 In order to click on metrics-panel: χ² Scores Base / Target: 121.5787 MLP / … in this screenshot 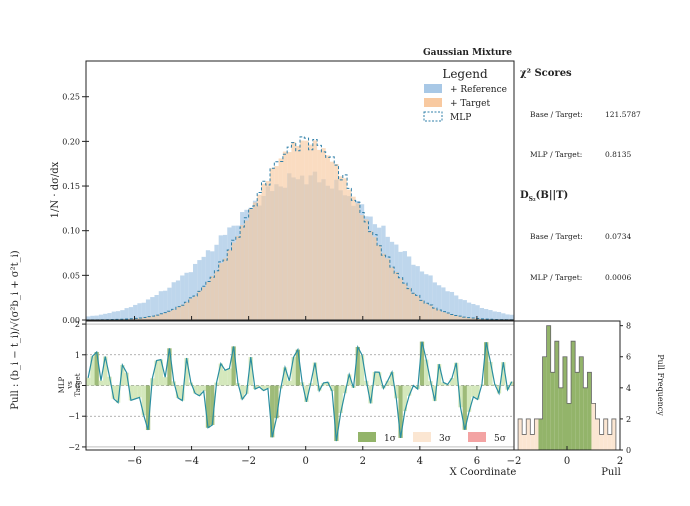, I will do `click(580, 175)`.